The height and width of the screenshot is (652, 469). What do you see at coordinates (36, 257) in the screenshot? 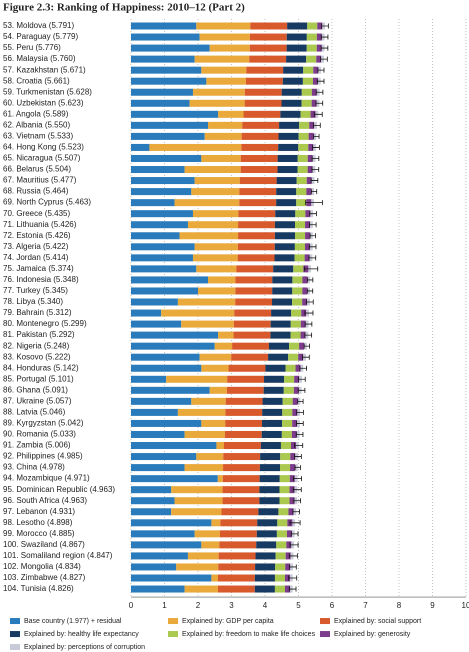
I see `category-label: 74. Jordan (5.414)` at bounding box center [36, 257].